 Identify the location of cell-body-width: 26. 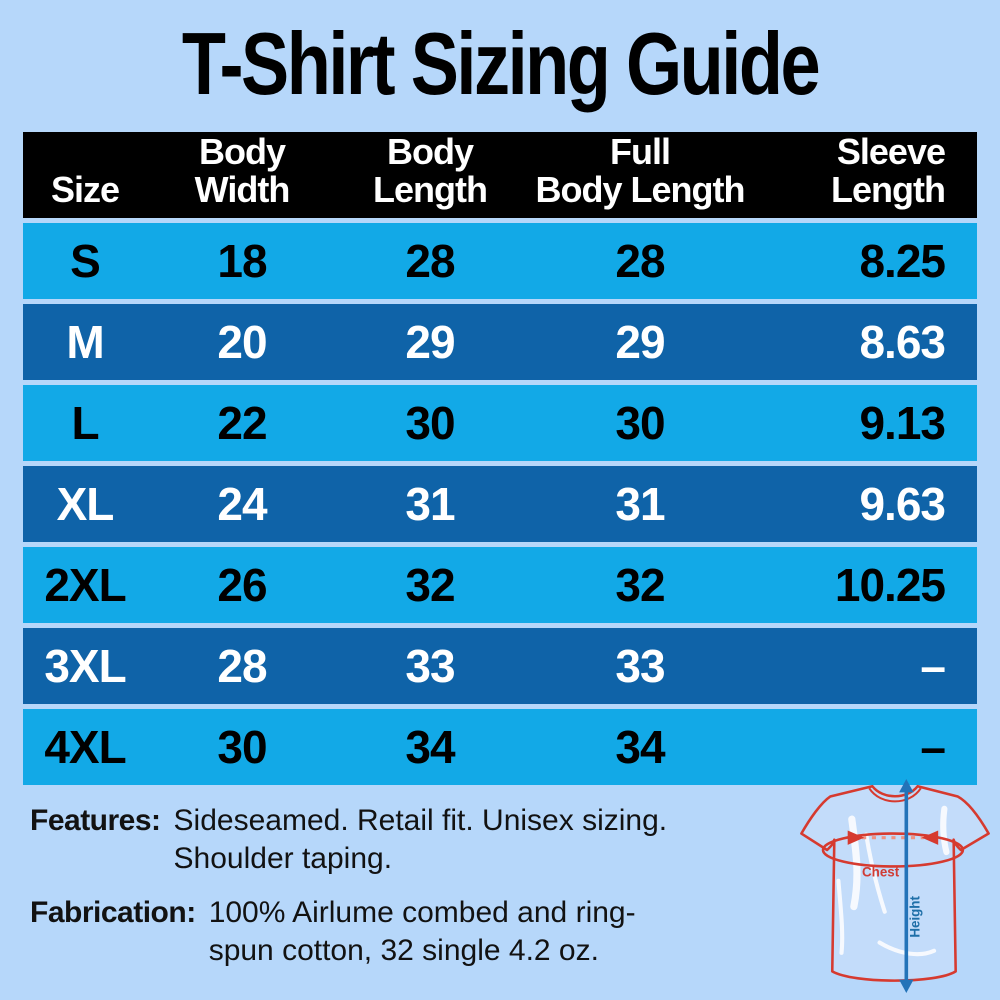
(242, 585).